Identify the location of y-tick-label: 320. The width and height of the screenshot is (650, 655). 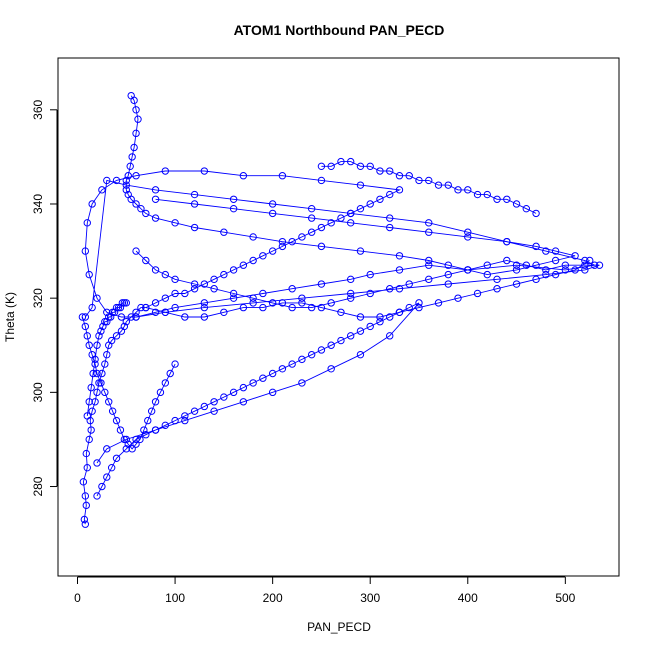
(38, 298).